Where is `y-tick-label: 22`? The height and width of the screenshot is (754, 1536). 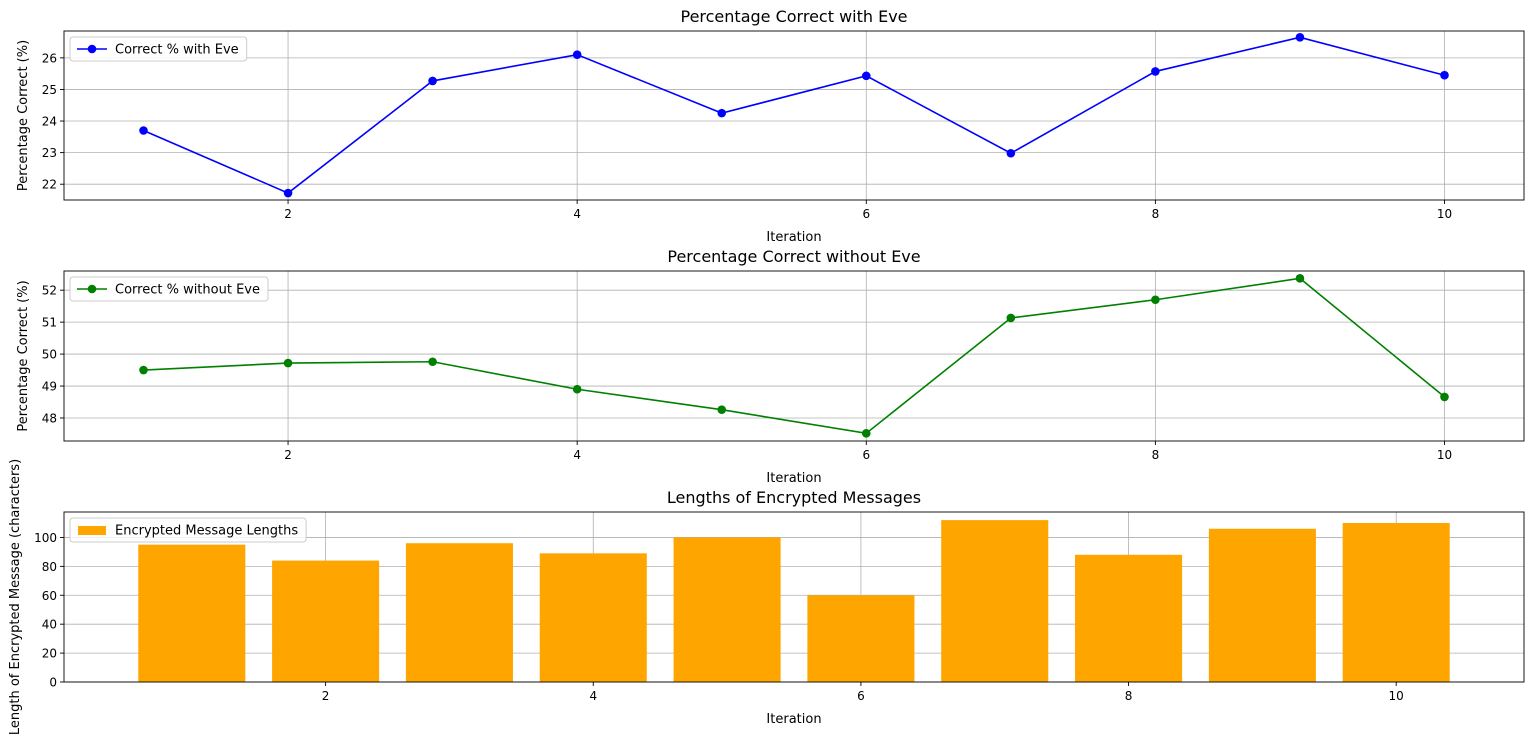
y-tick-label: 22 is located at coordinates (49, 185).